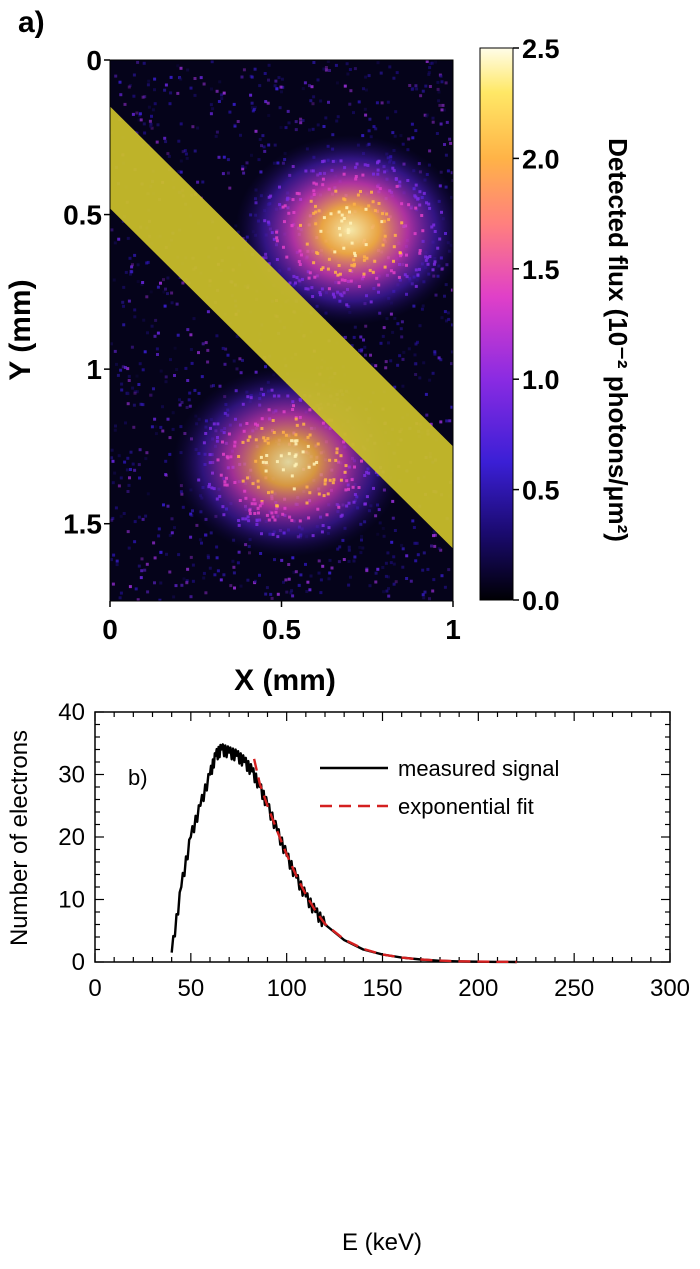 The height and width of the screenshot is (1269, 700). I want to click on heatmap-y-tick-label: 0, so click(94, 60).